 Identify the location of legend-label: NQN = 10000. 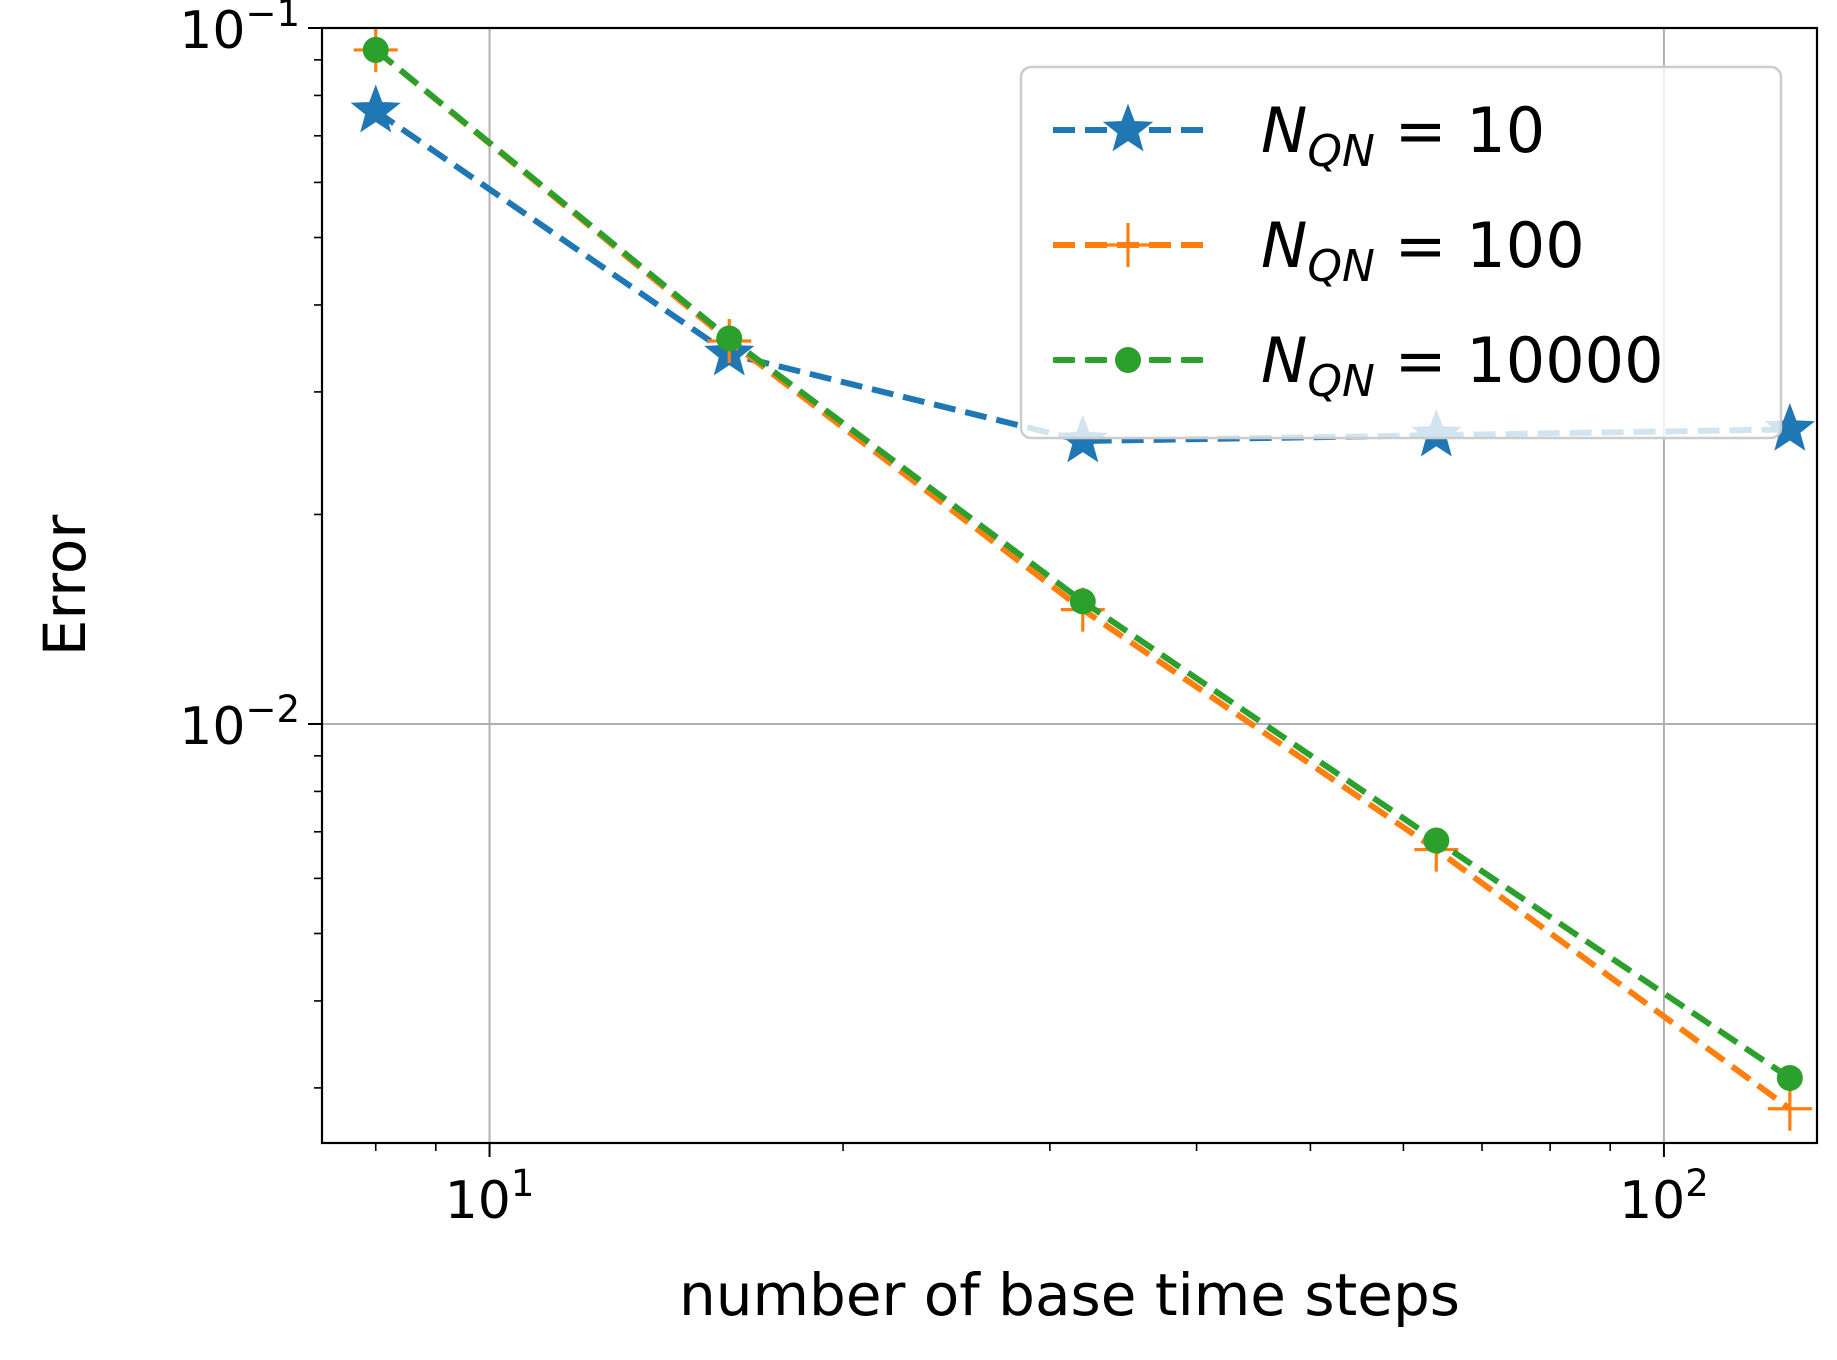
(1462, 365).